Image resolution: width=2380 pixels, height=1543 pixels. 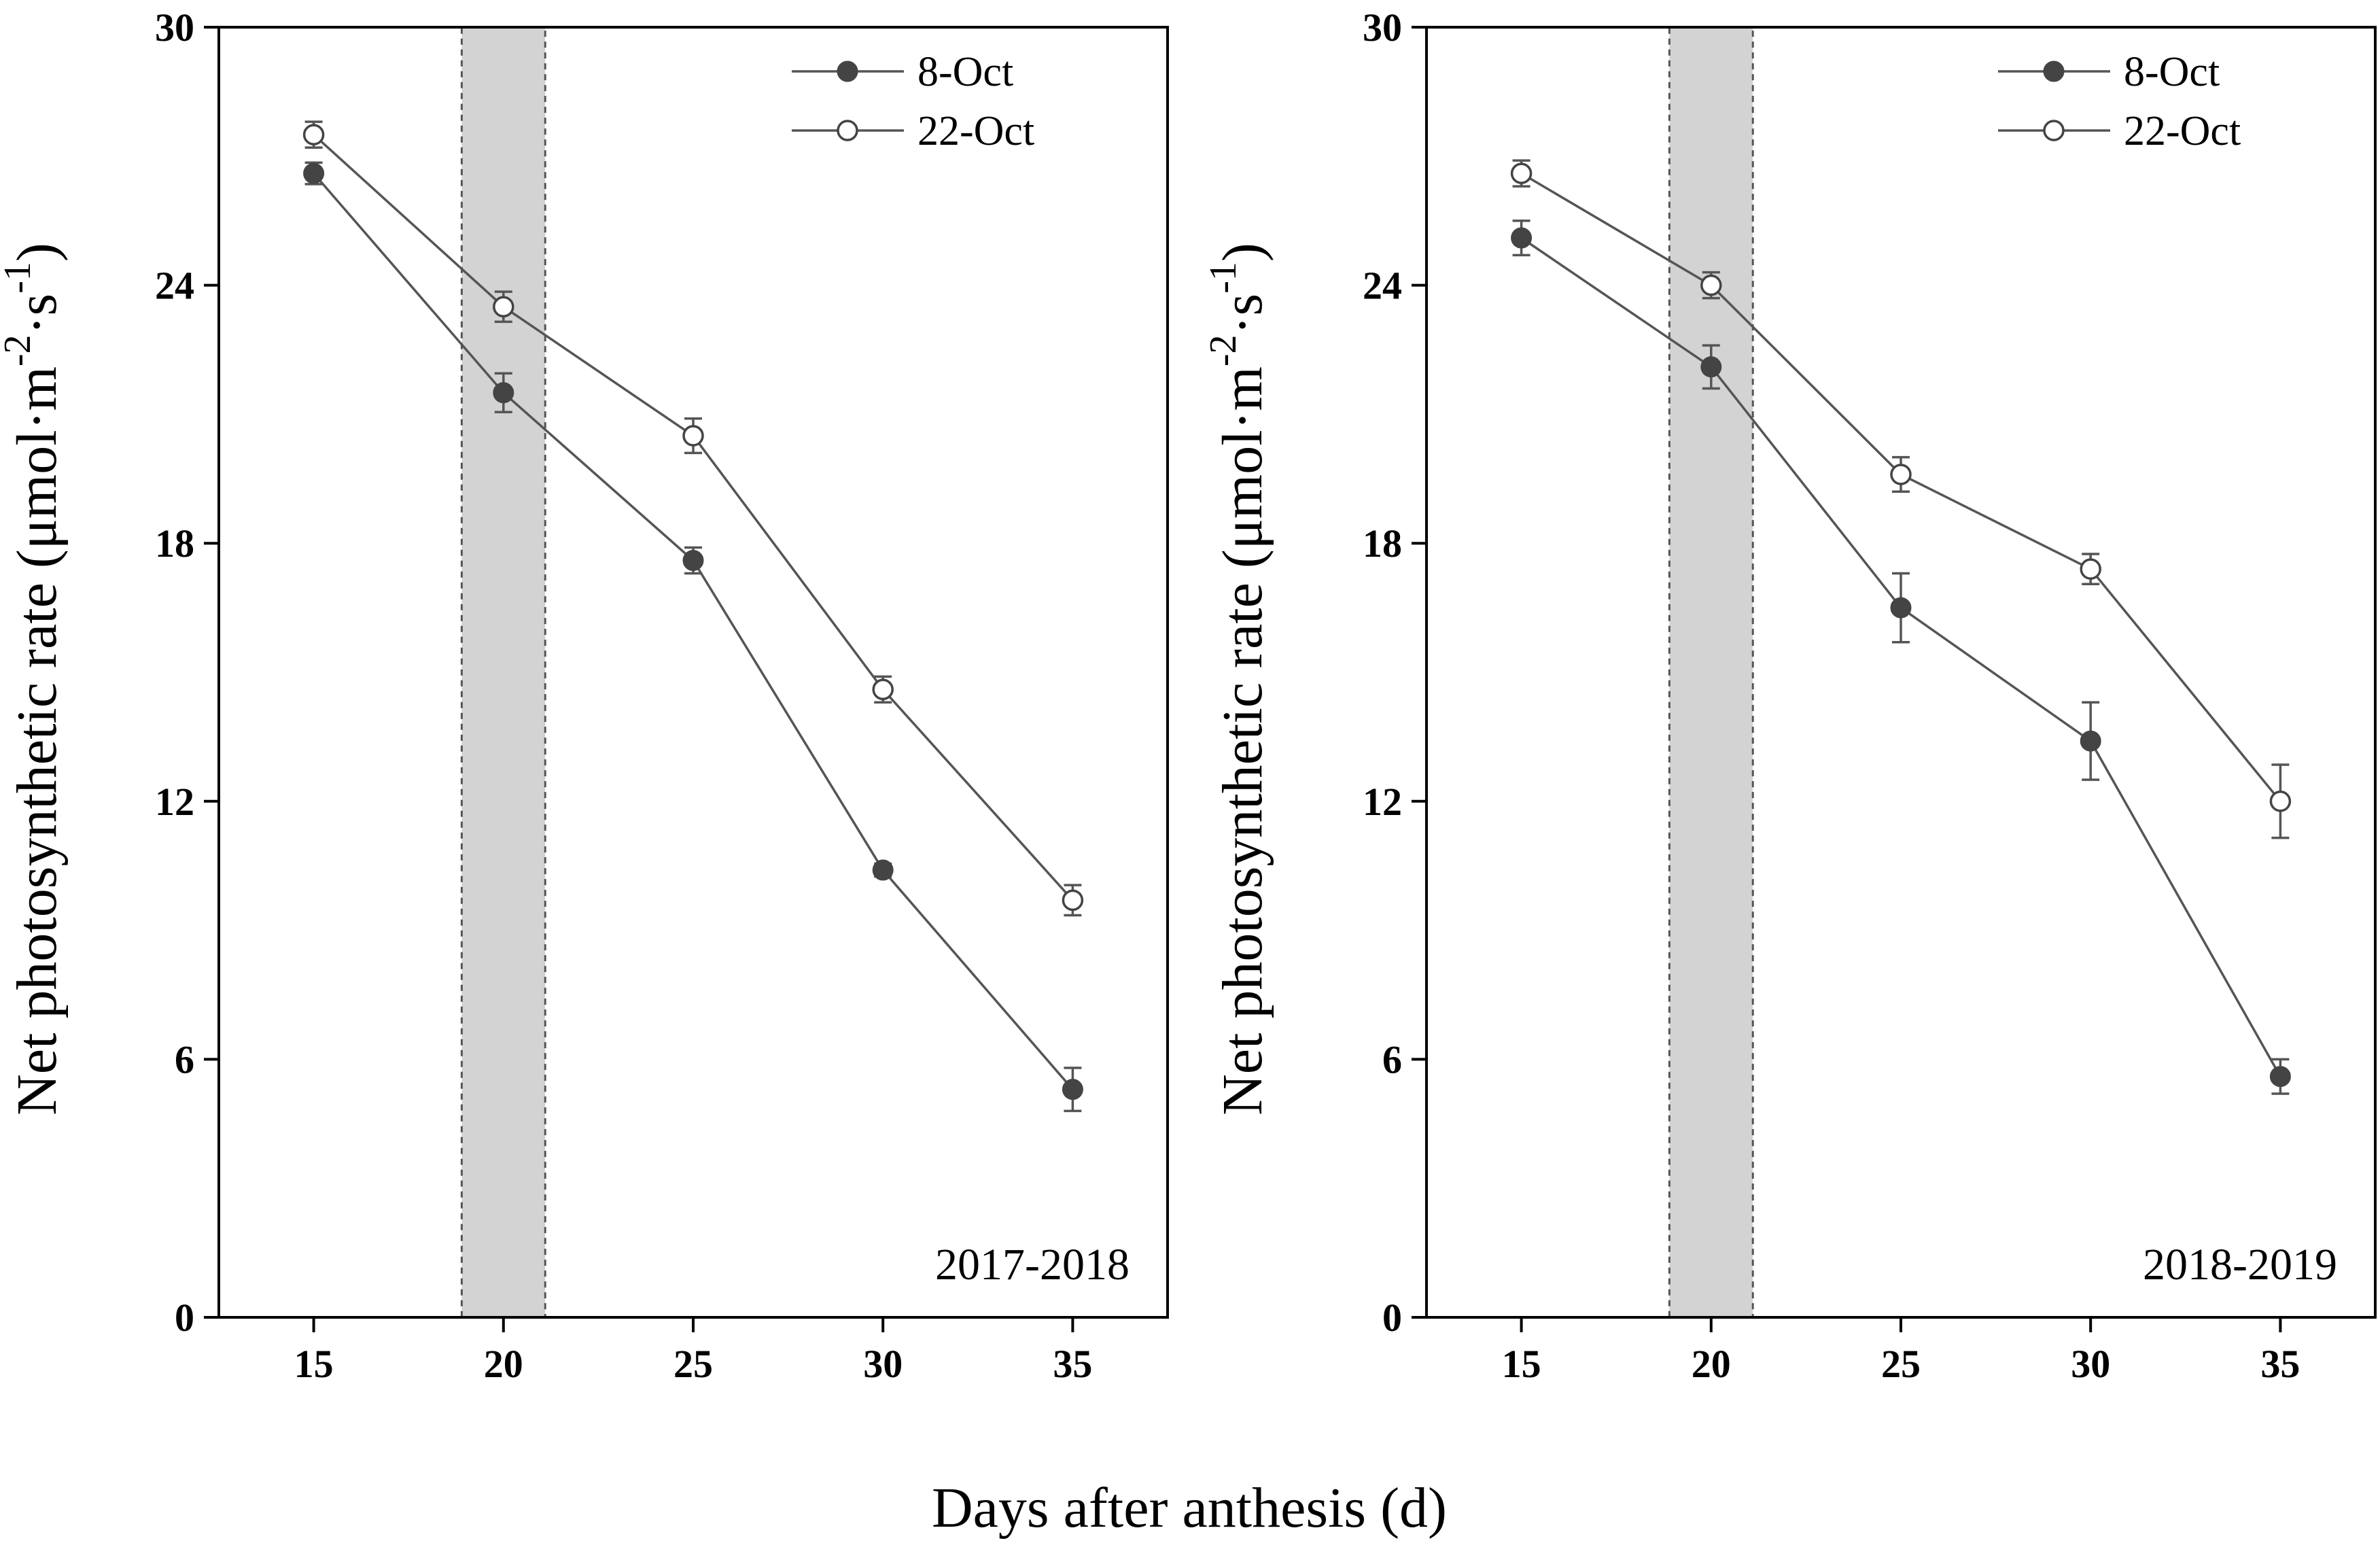 I want to click on season-annotation: 2017-2018, so click(x=1032, y=1264).